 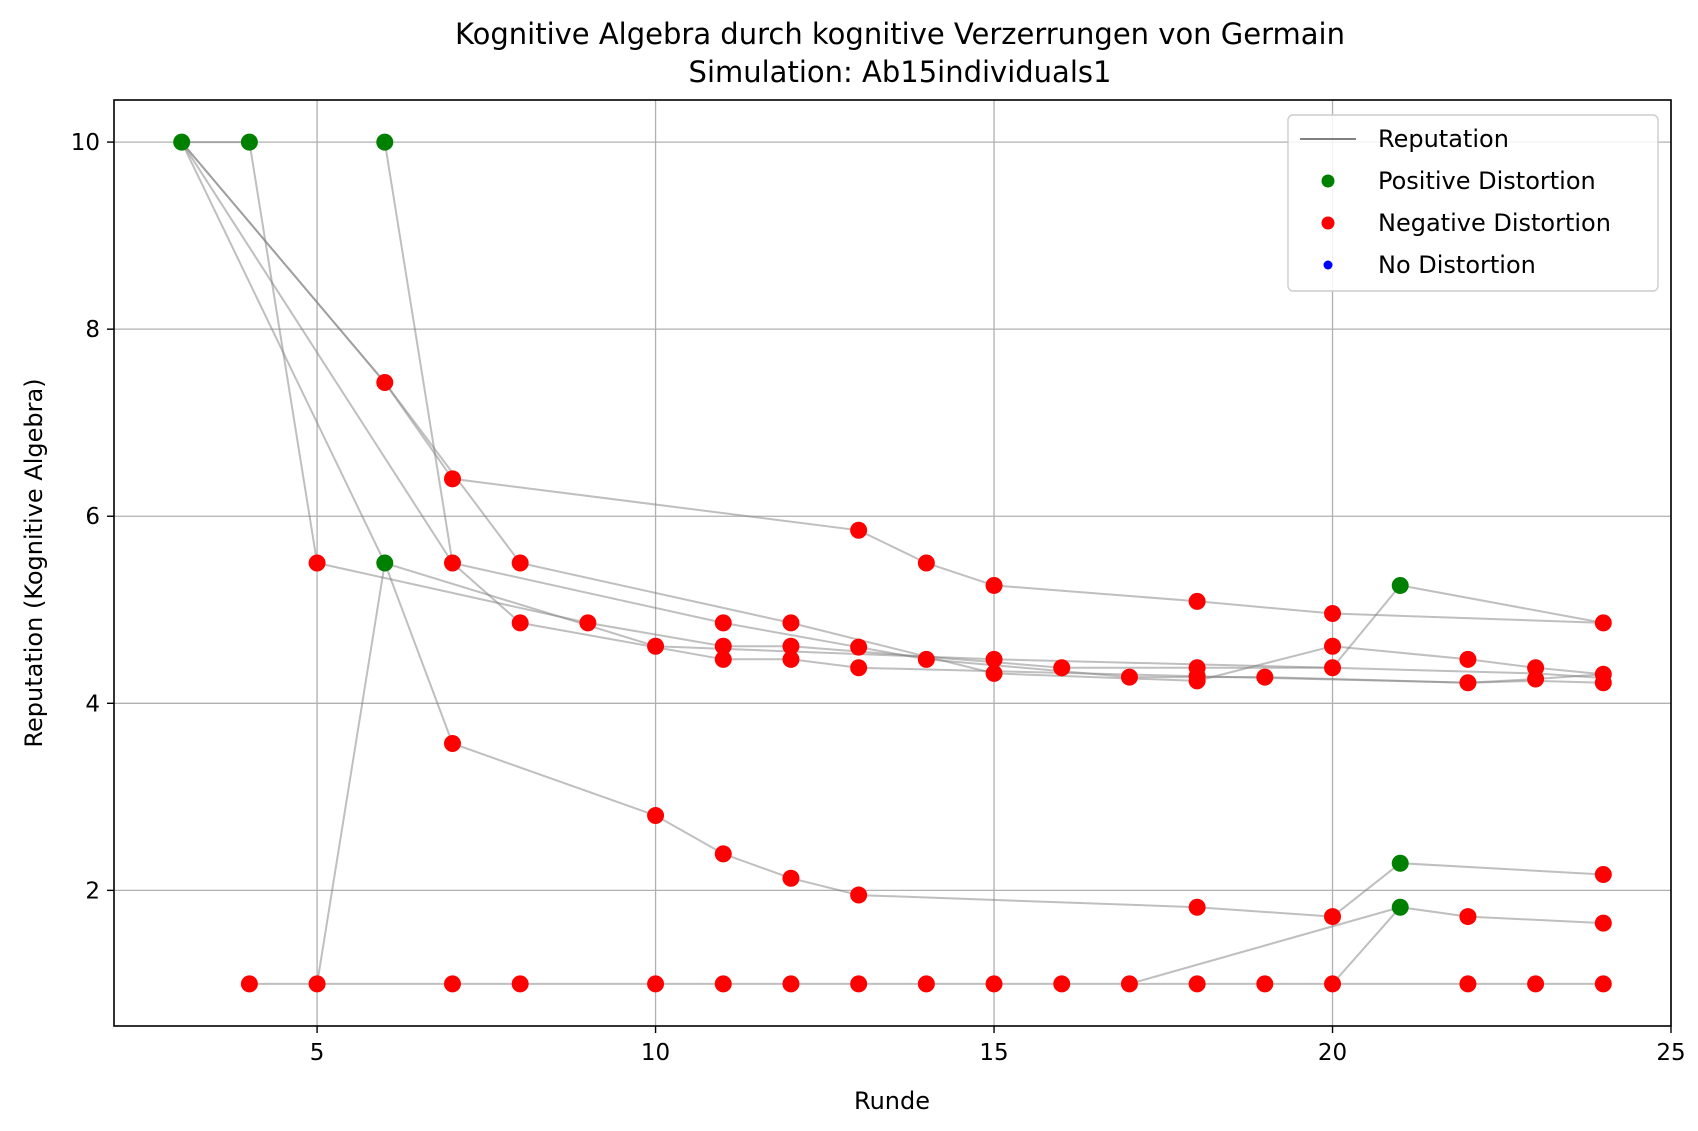 I want to click on legend-box, so click(x=1473, y=203).